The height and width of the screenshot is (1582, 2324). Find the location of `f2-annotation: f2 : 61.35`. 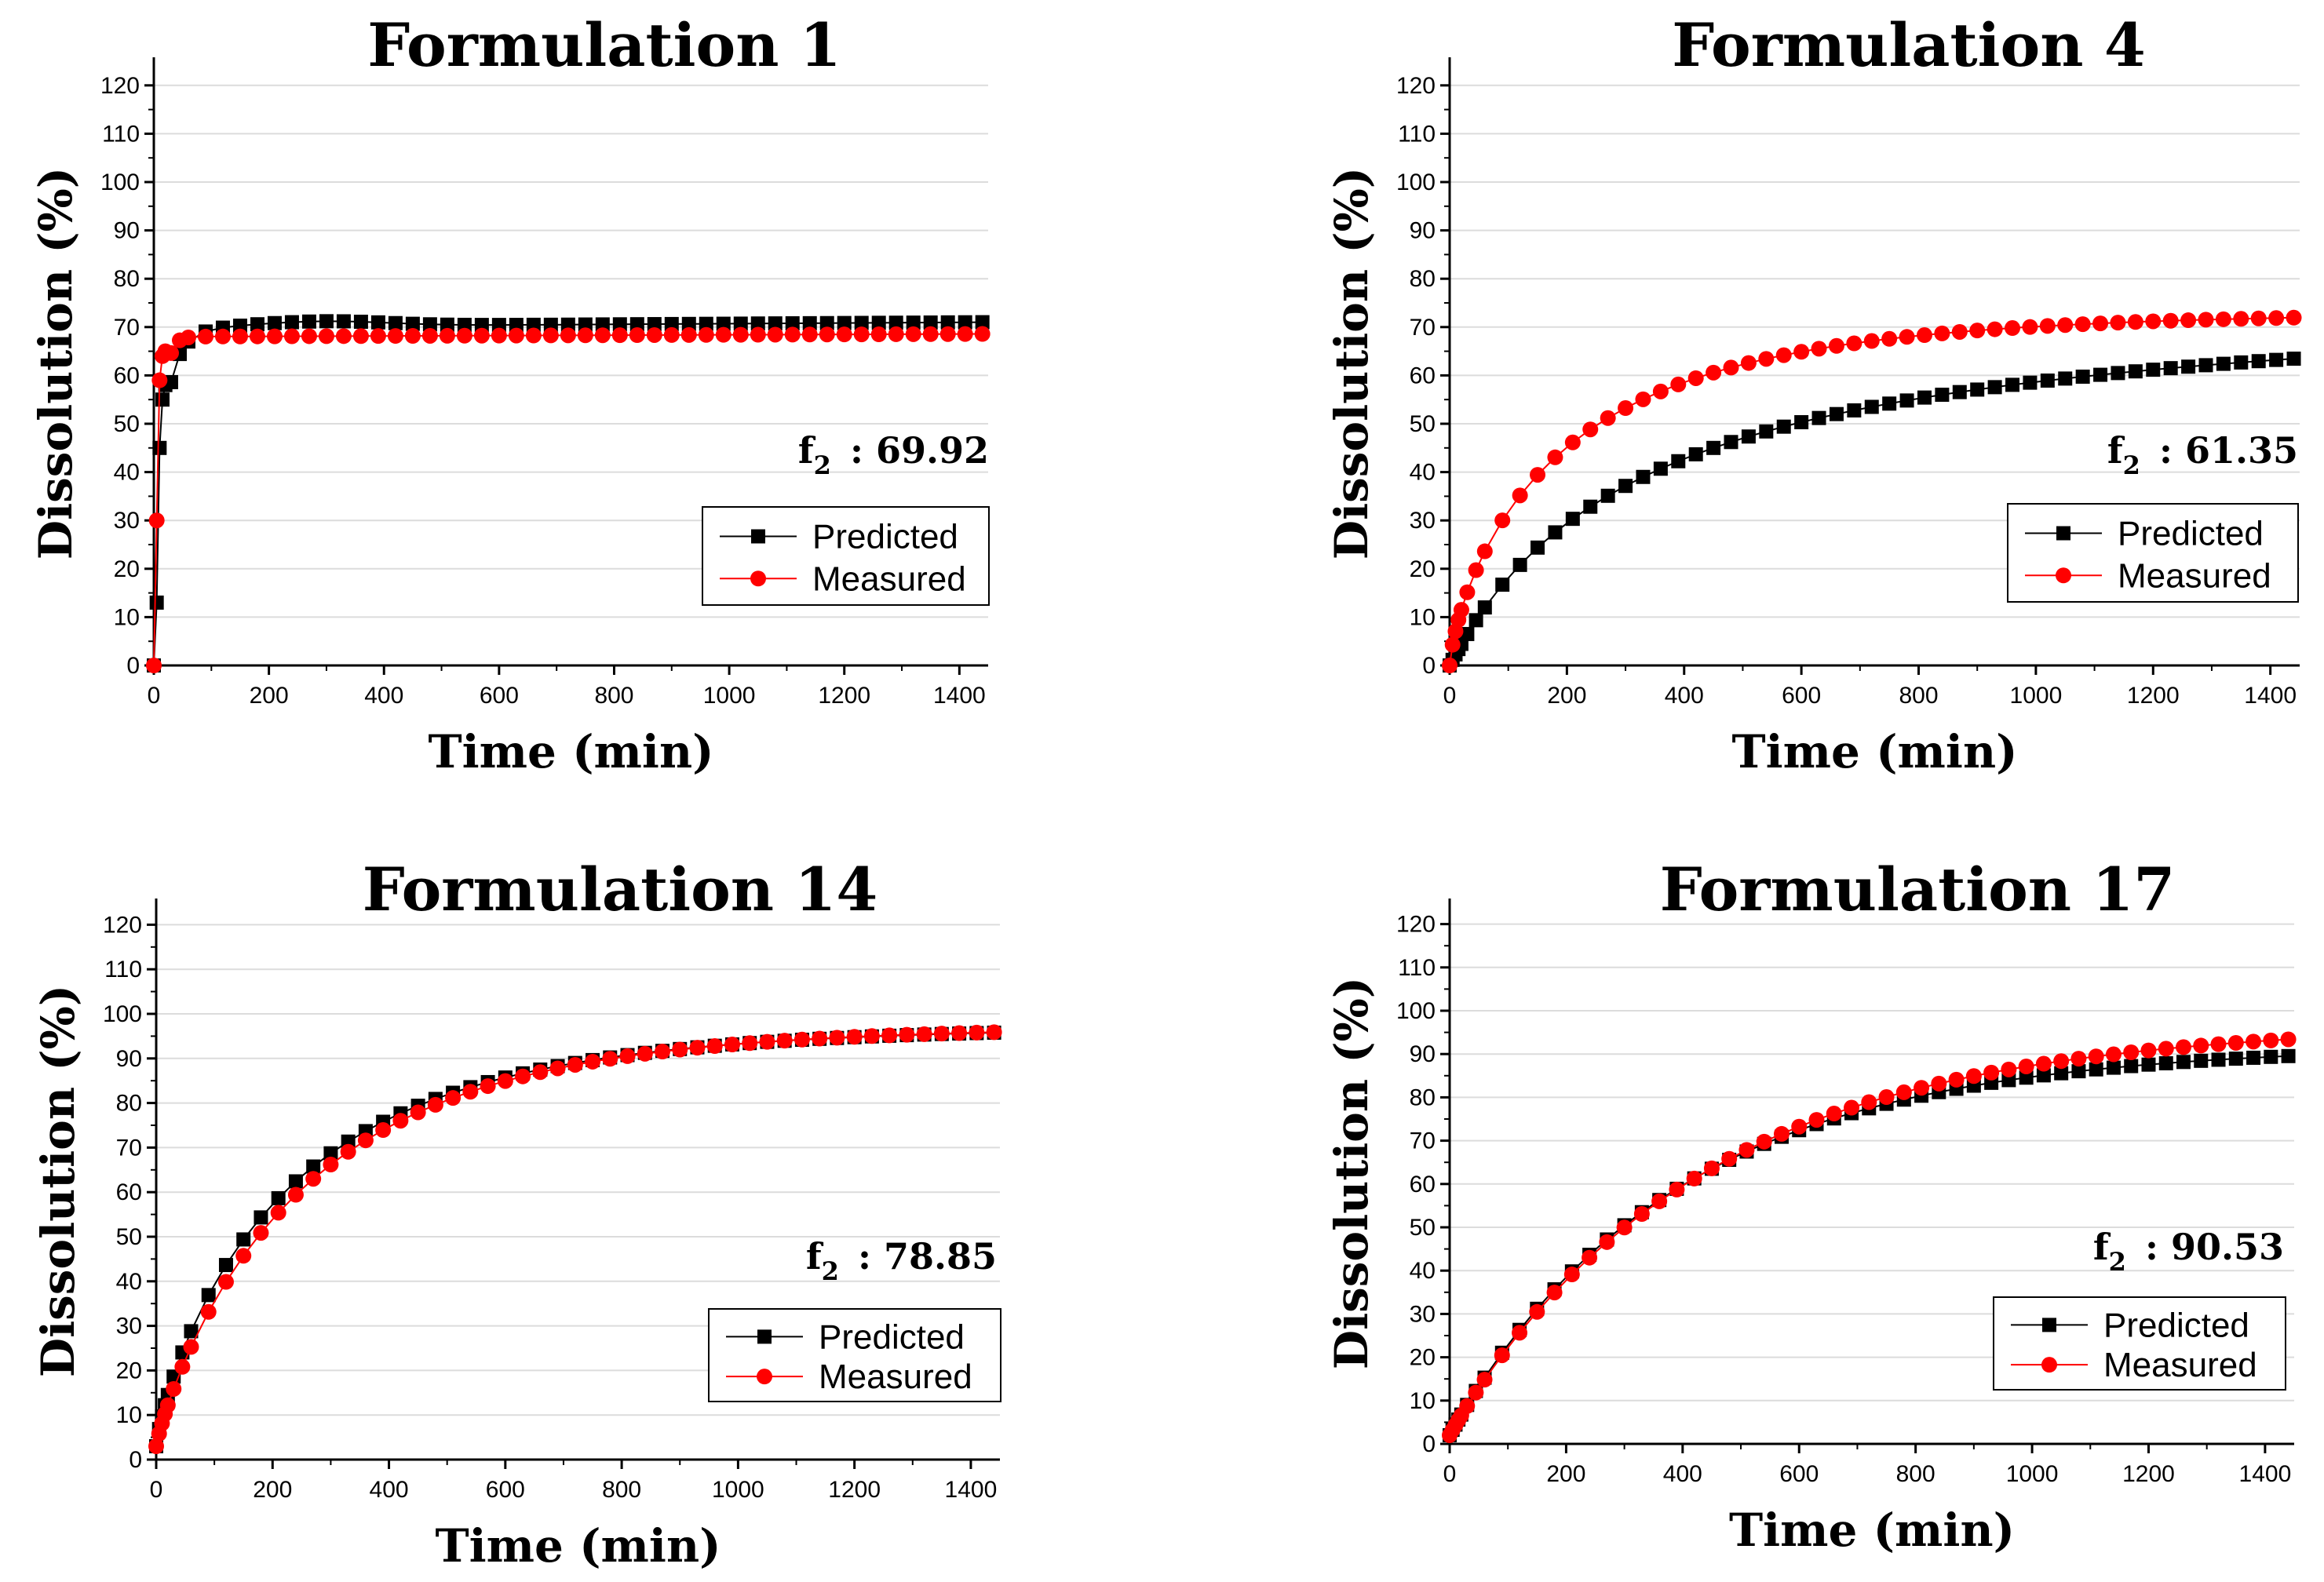

f2-annotation: f2 : 61.35 is located at coordinates (2202, 454).